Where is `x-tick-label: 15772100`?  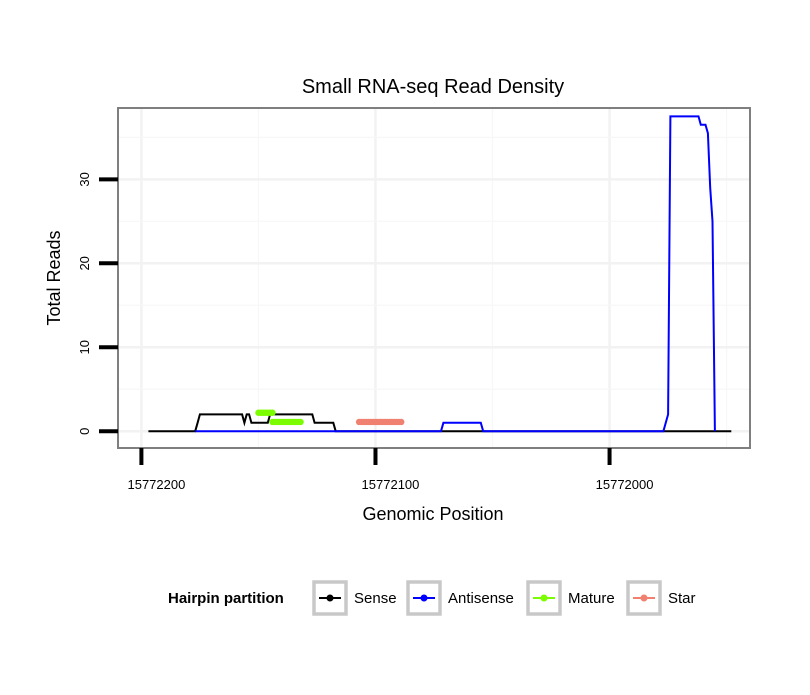 x-tick-label: 15772100 is located at coordinates (391, 484).